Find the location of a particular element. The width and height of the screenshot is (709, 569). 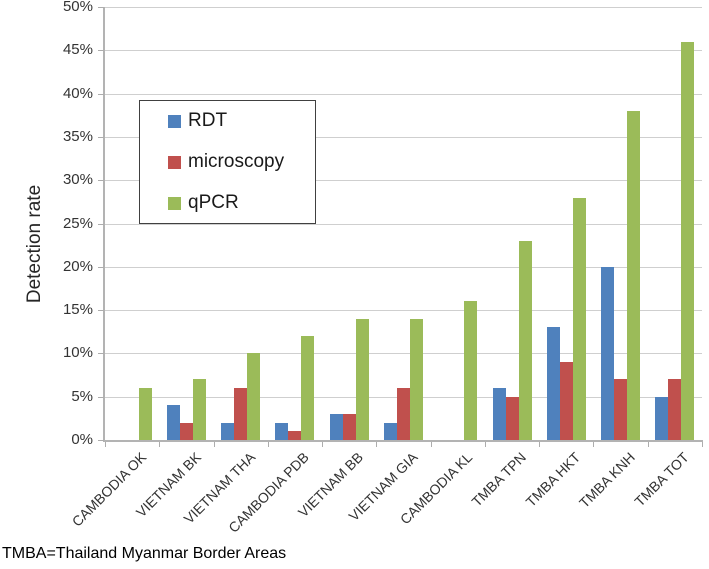

rdt-swatch-icon is located at coordinates (174, 121).